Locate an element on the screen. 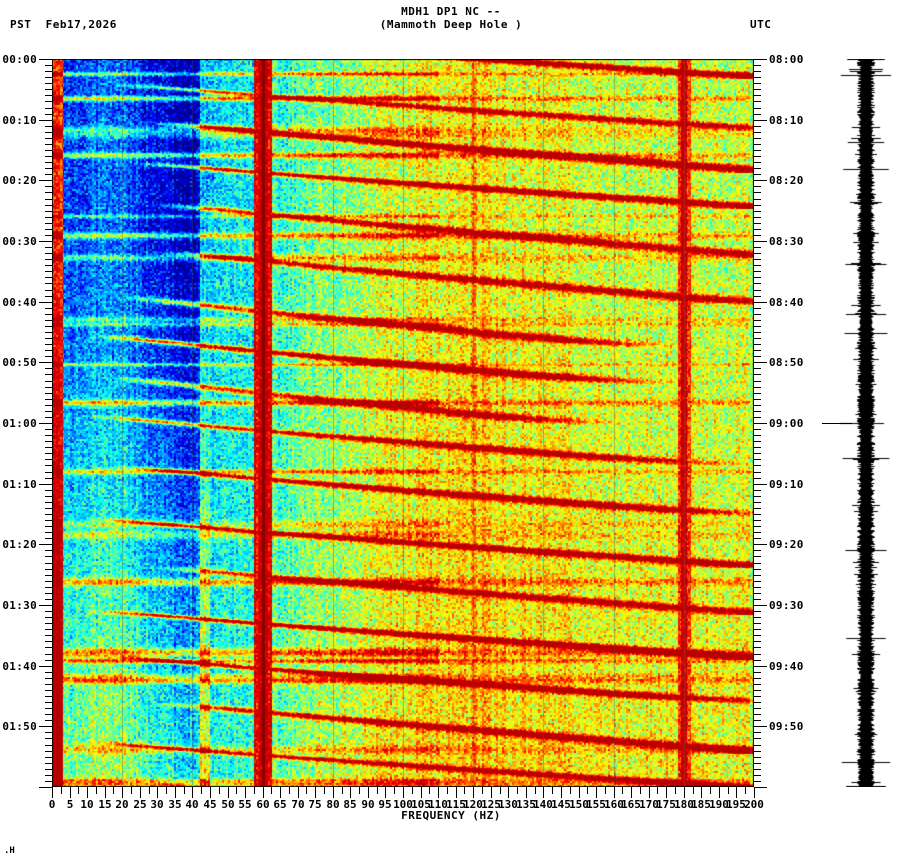 The width and height of the screenshot is (902, 864). x-axis-tick-label: 60 is located at coordinates (263, 804).